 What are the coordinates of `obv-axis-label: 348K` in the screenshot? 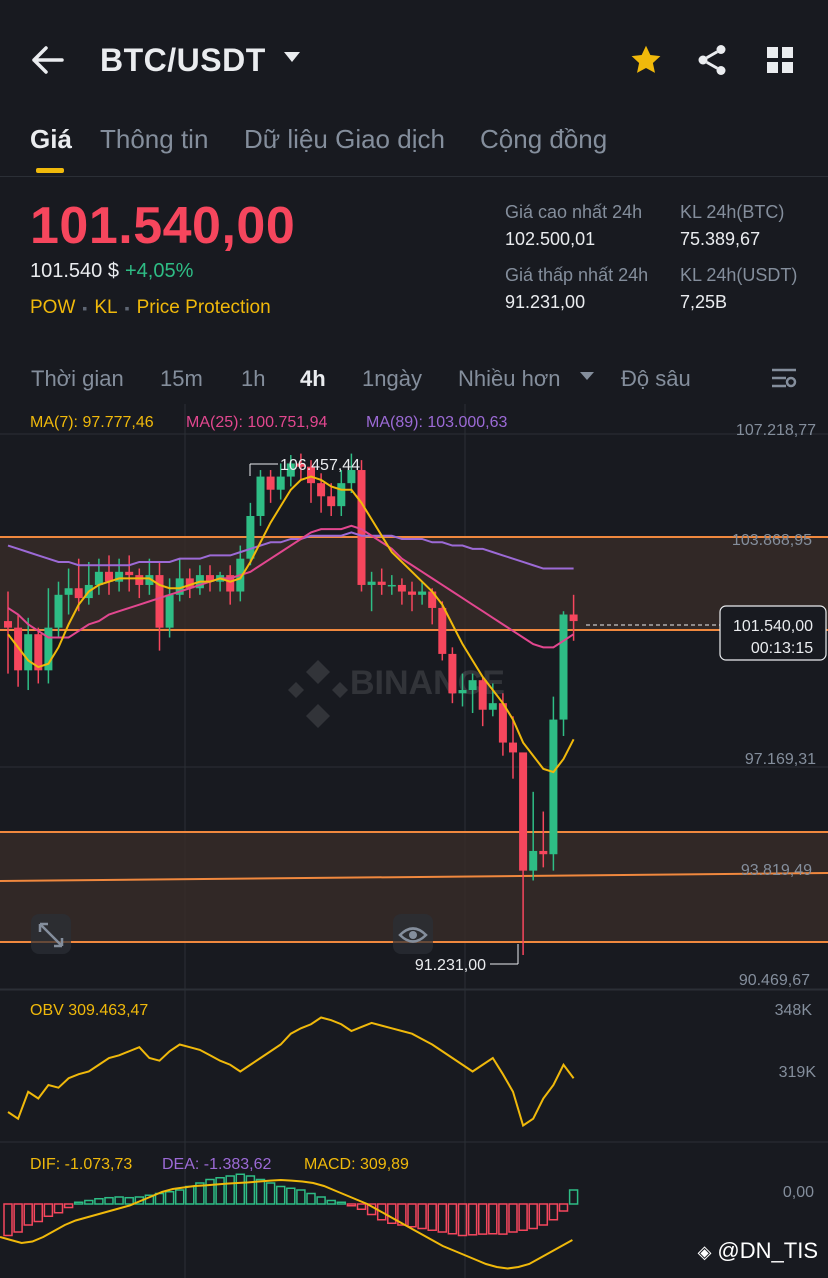 It's located at (794, 1010).